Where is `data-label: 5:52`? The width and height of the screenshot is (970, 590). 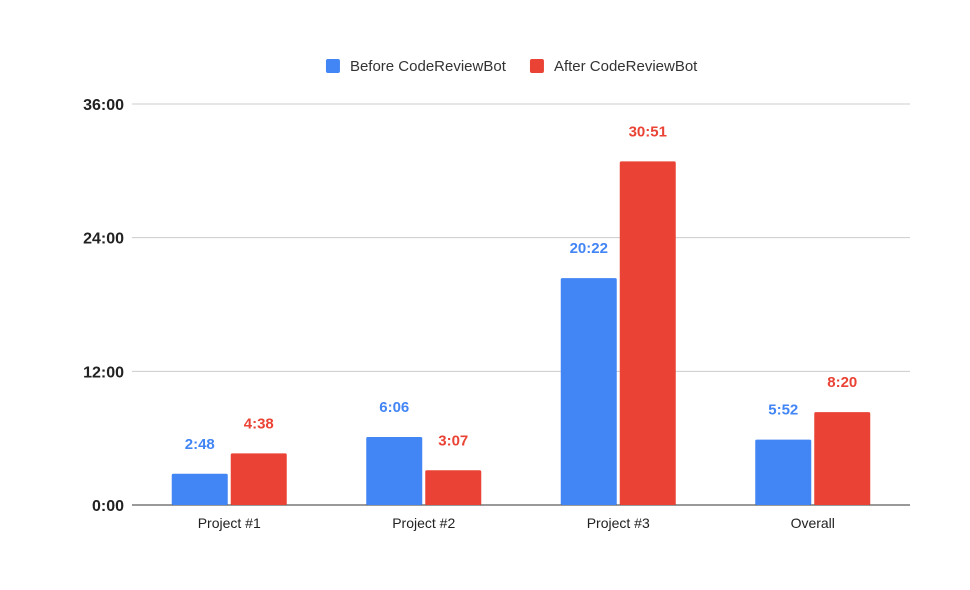
data-label: 5:52 is located at coordinates (783, 410).